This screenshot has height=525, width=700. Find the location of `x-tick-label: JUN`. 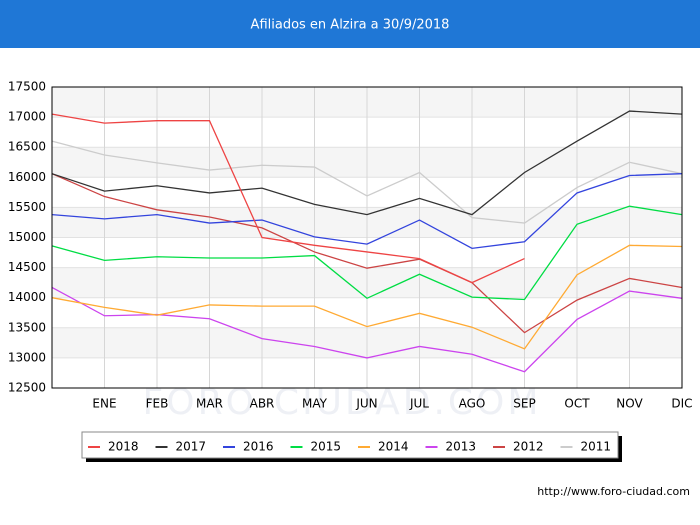

x-tick-label: JUN is located at coordinates (366, 404).